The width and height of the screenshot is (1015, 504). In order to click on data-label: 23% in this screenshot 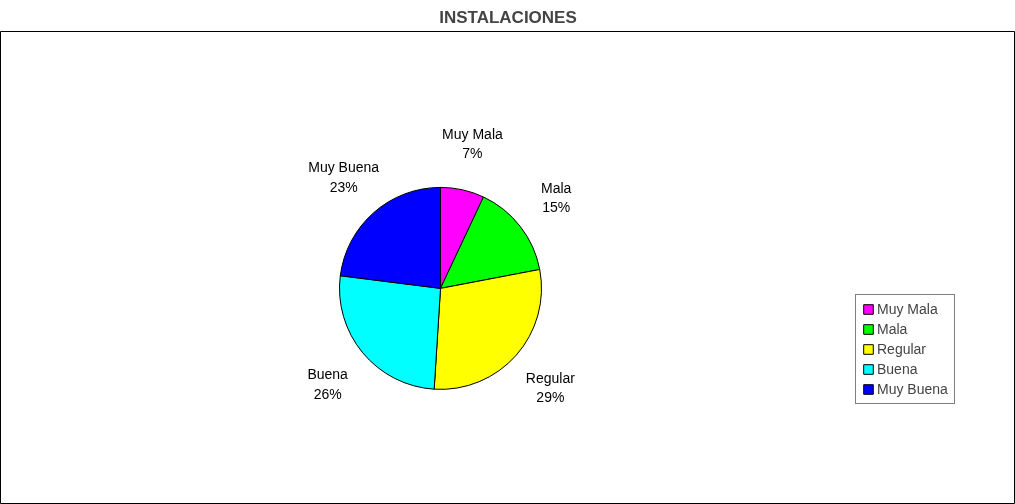, I will do `click(343, 186)`.